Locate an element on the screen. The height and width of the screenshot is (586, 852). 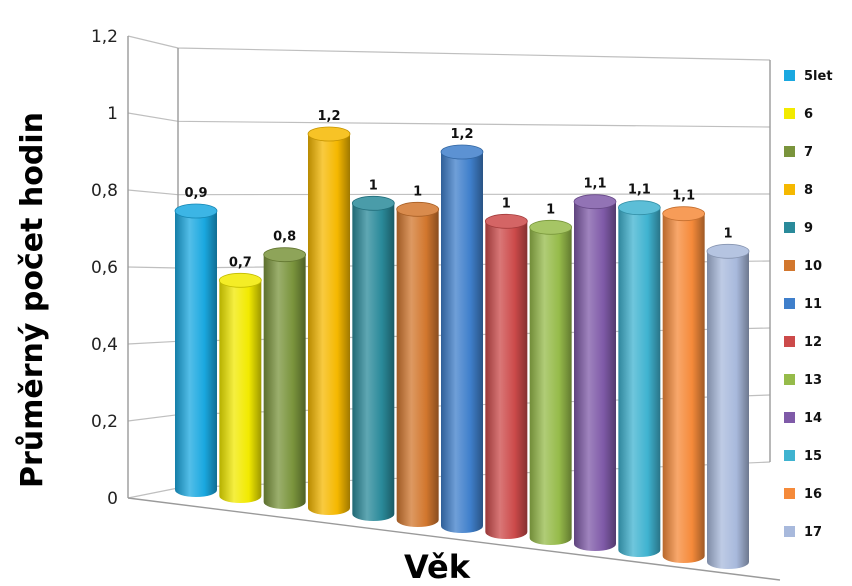
legend-label: 9 is located at coordinates (808, 228).